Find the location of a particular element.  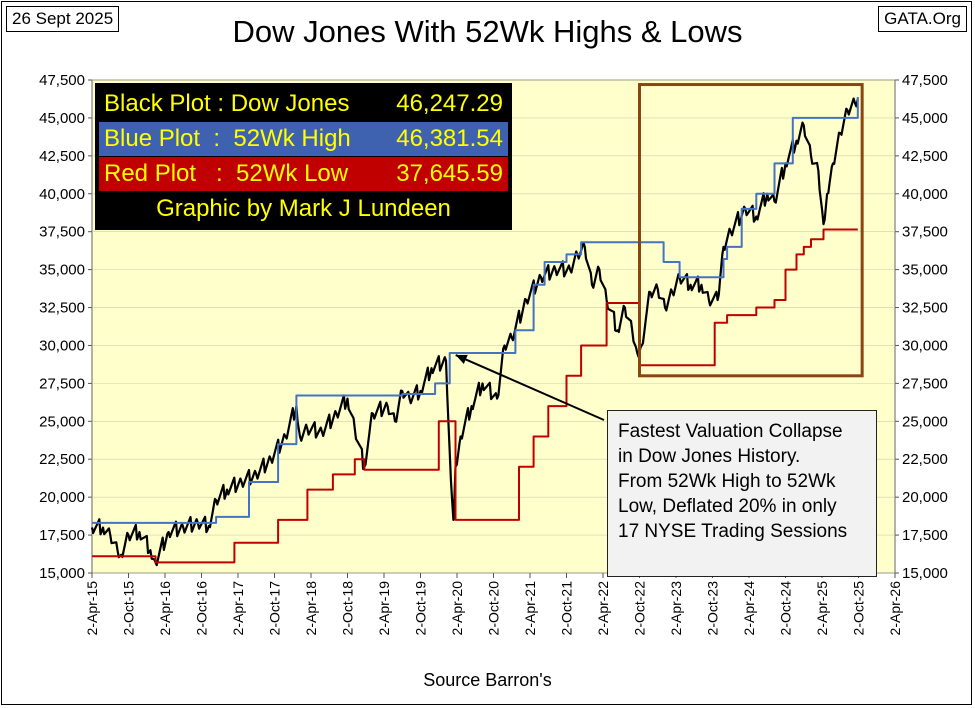

y-tick-label-right: 37,500 is located at coordinates (925, 232).